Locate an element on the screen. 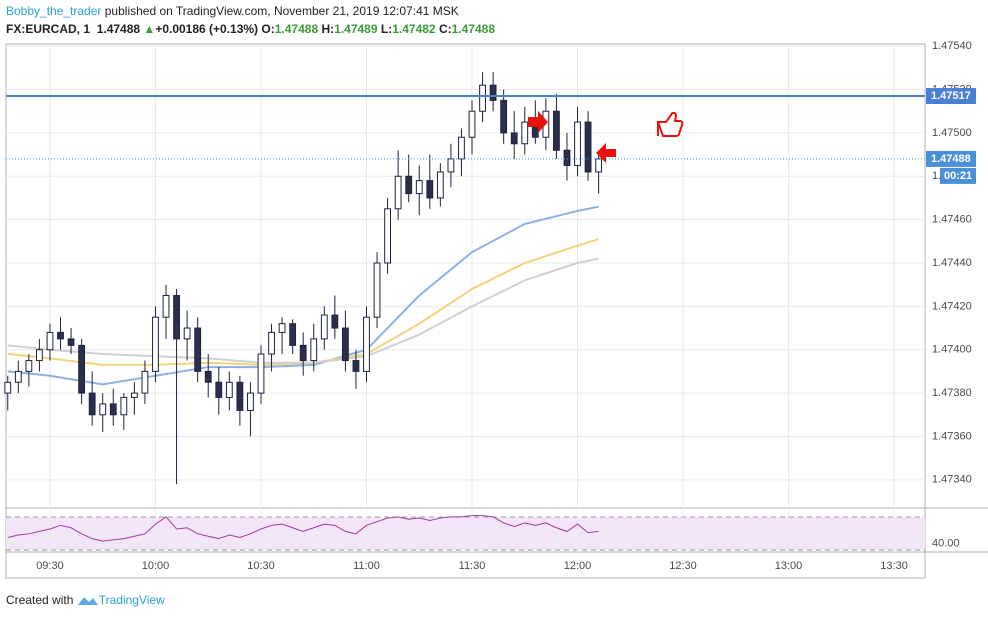  o-label: O: is located at coordinates (268, 29).